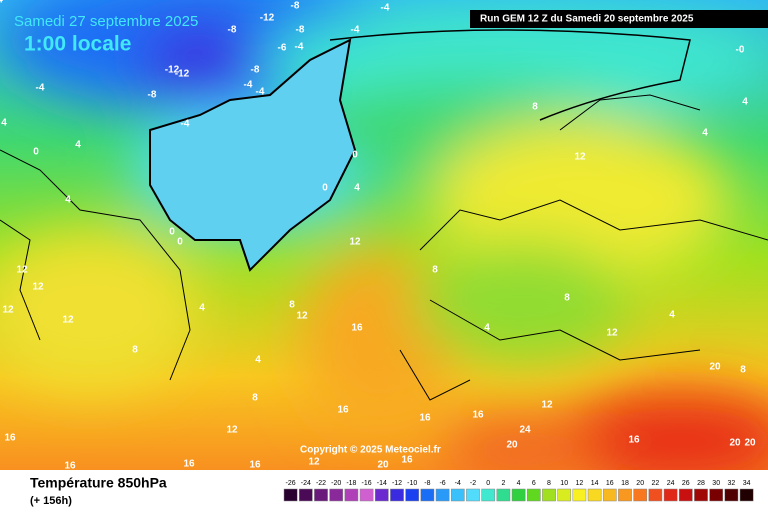  What do you see at coordinates (595, 483) in the screenshot?
I see `scale-label: 14` at bounding box center [595, 483].